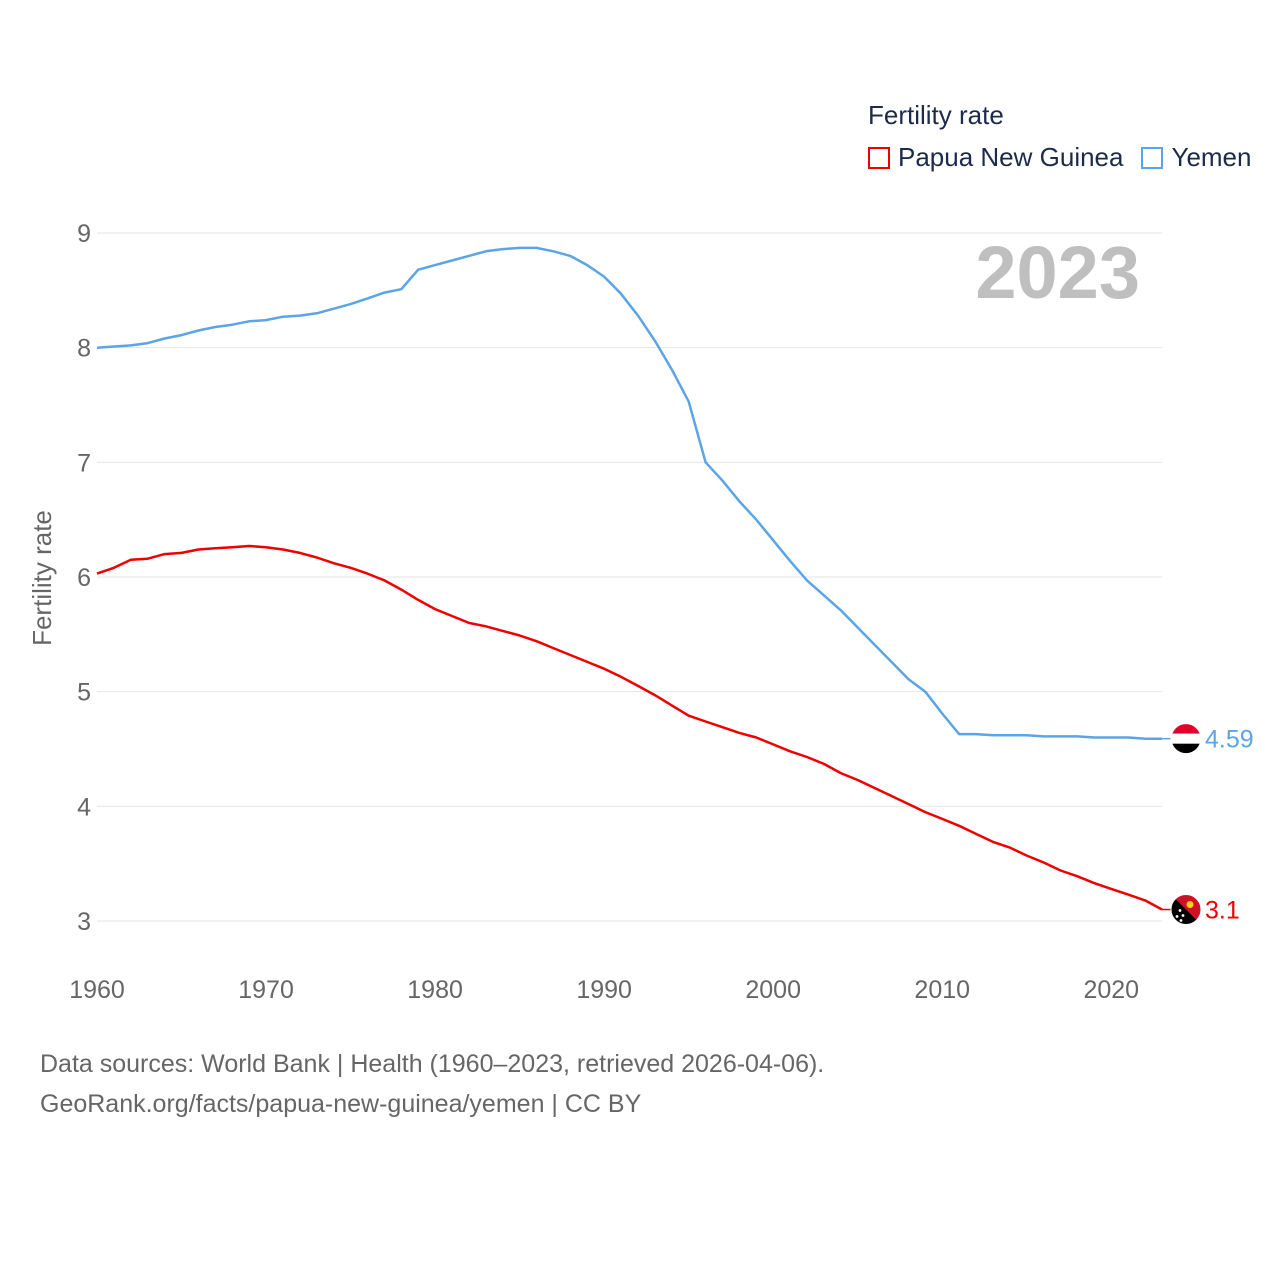 Image resolution: width=1280 pixels, height=1280 pixels. What do you see at coordinates (84, 234) in the screenshot?
I see `y-tick-label: 9` at bounding box center [84, 234].